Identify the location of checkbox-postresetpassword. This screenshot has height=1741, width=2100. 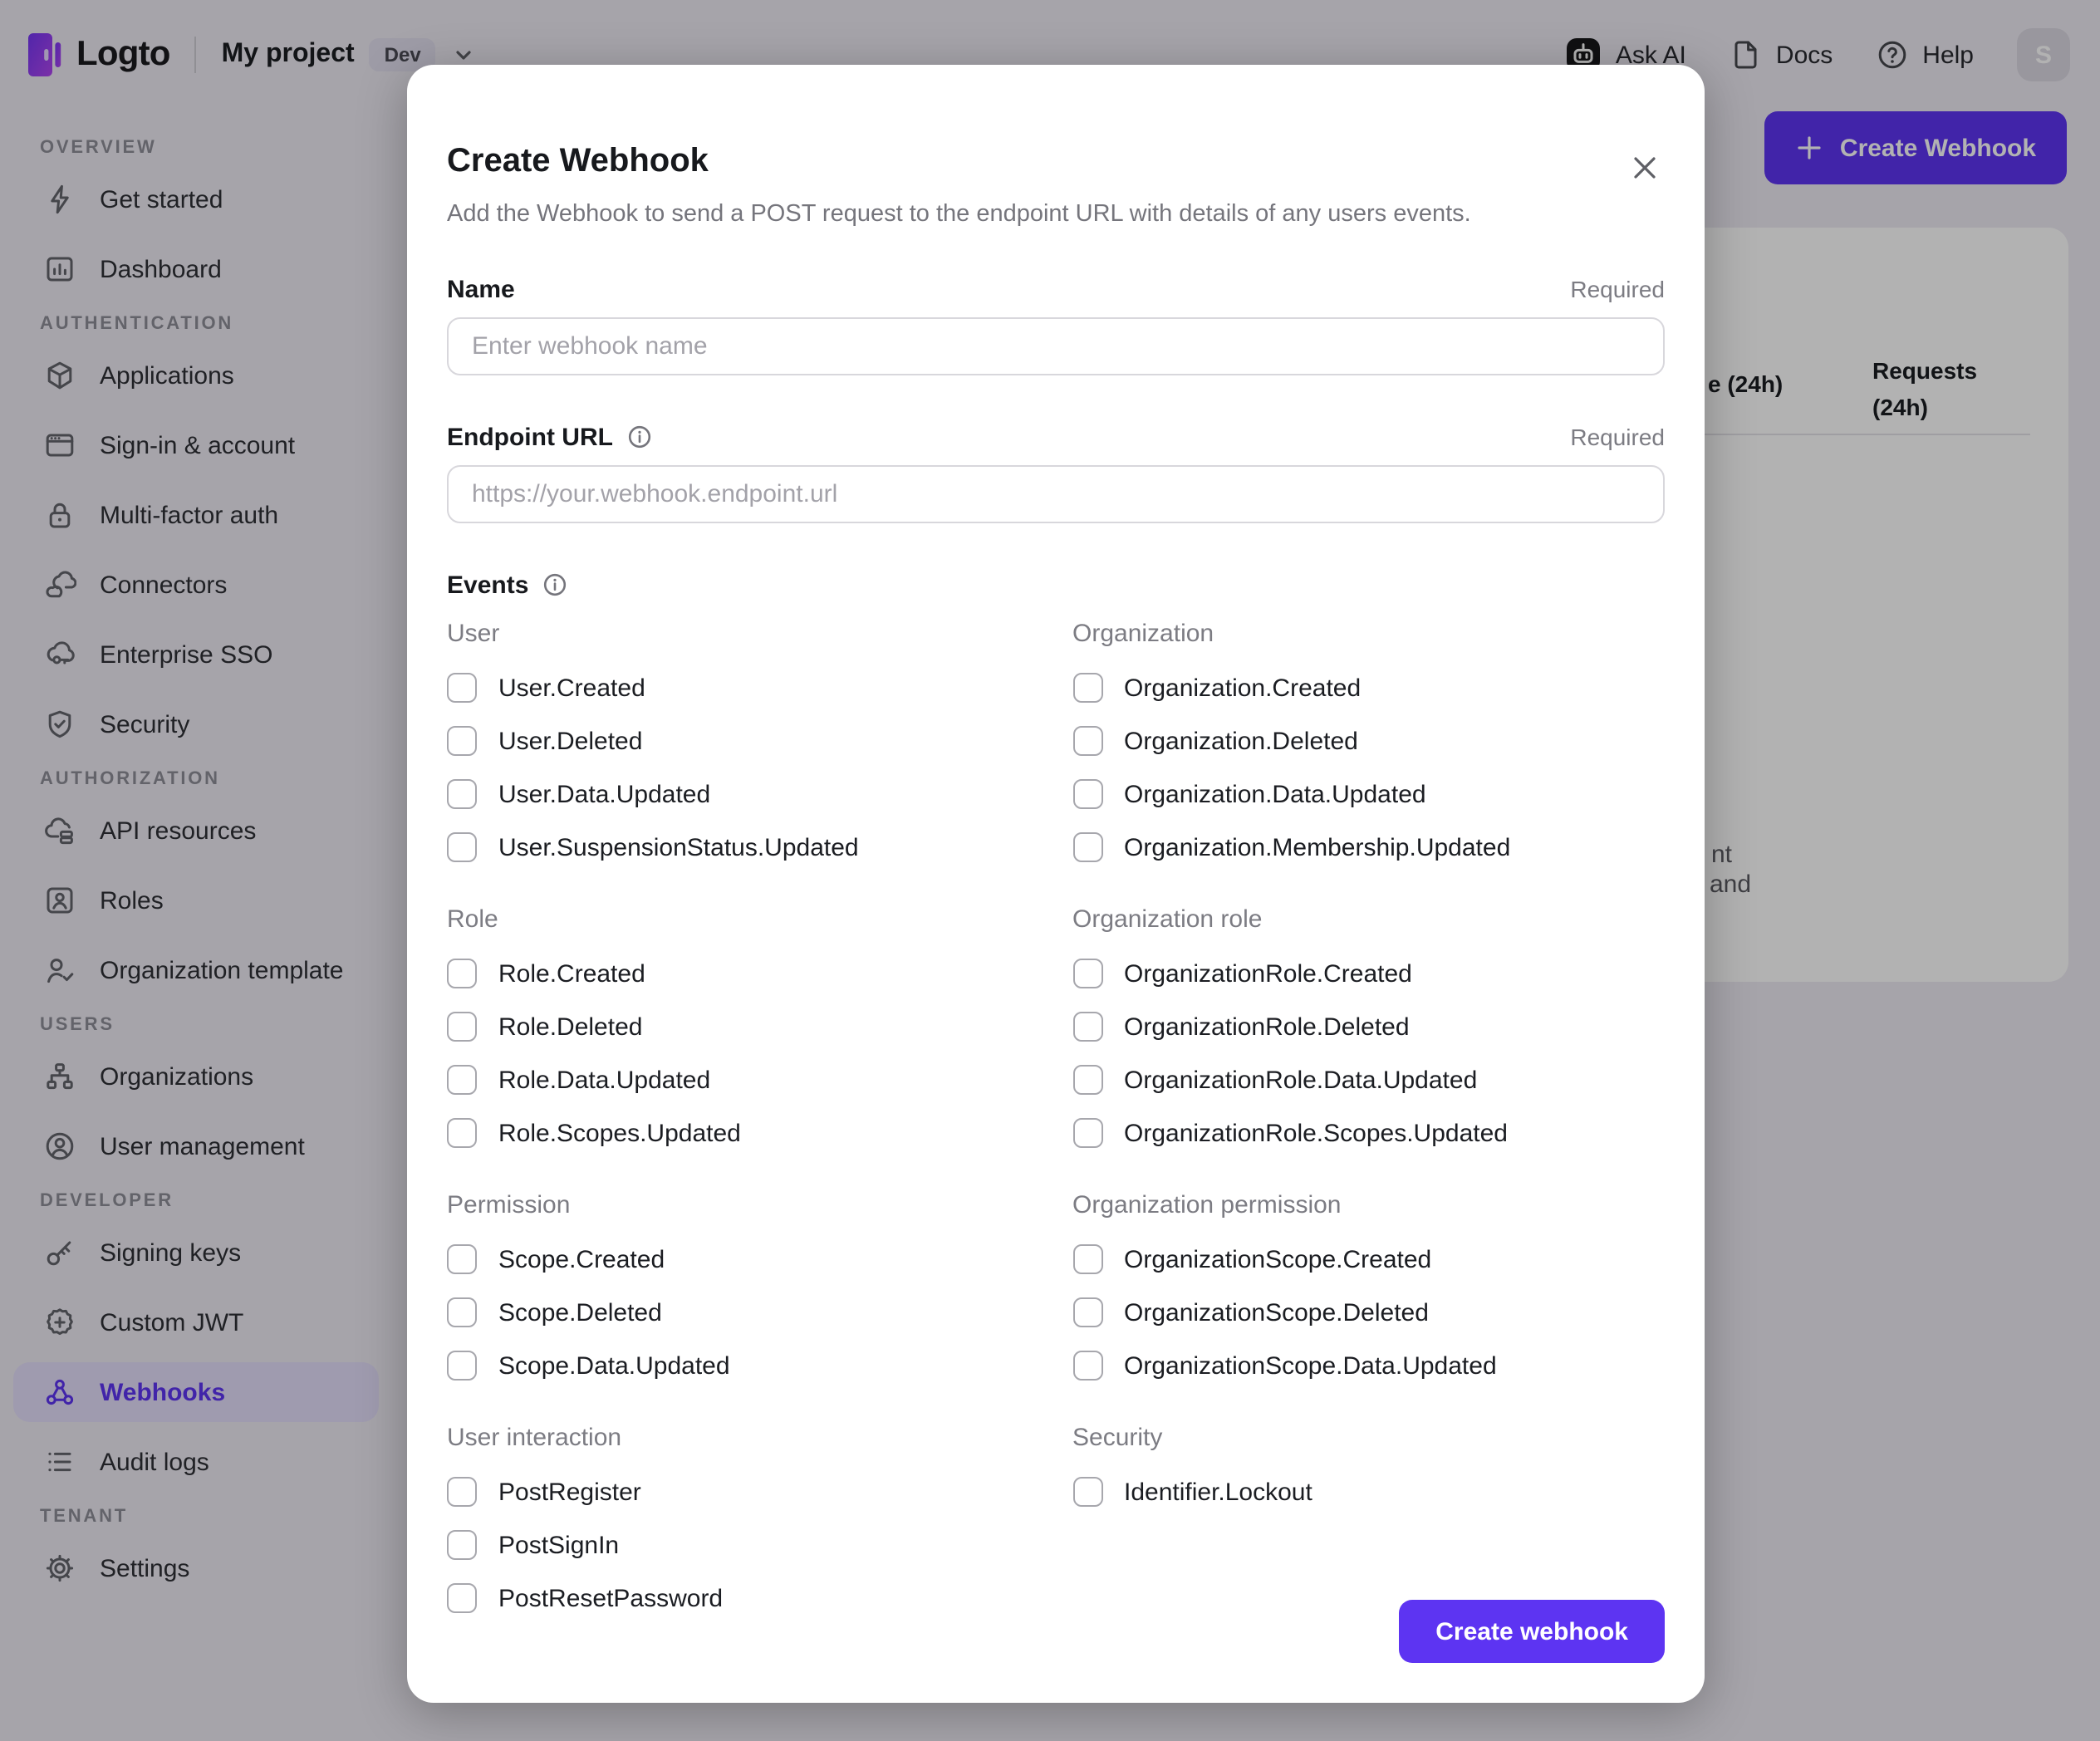
(462, 1598).